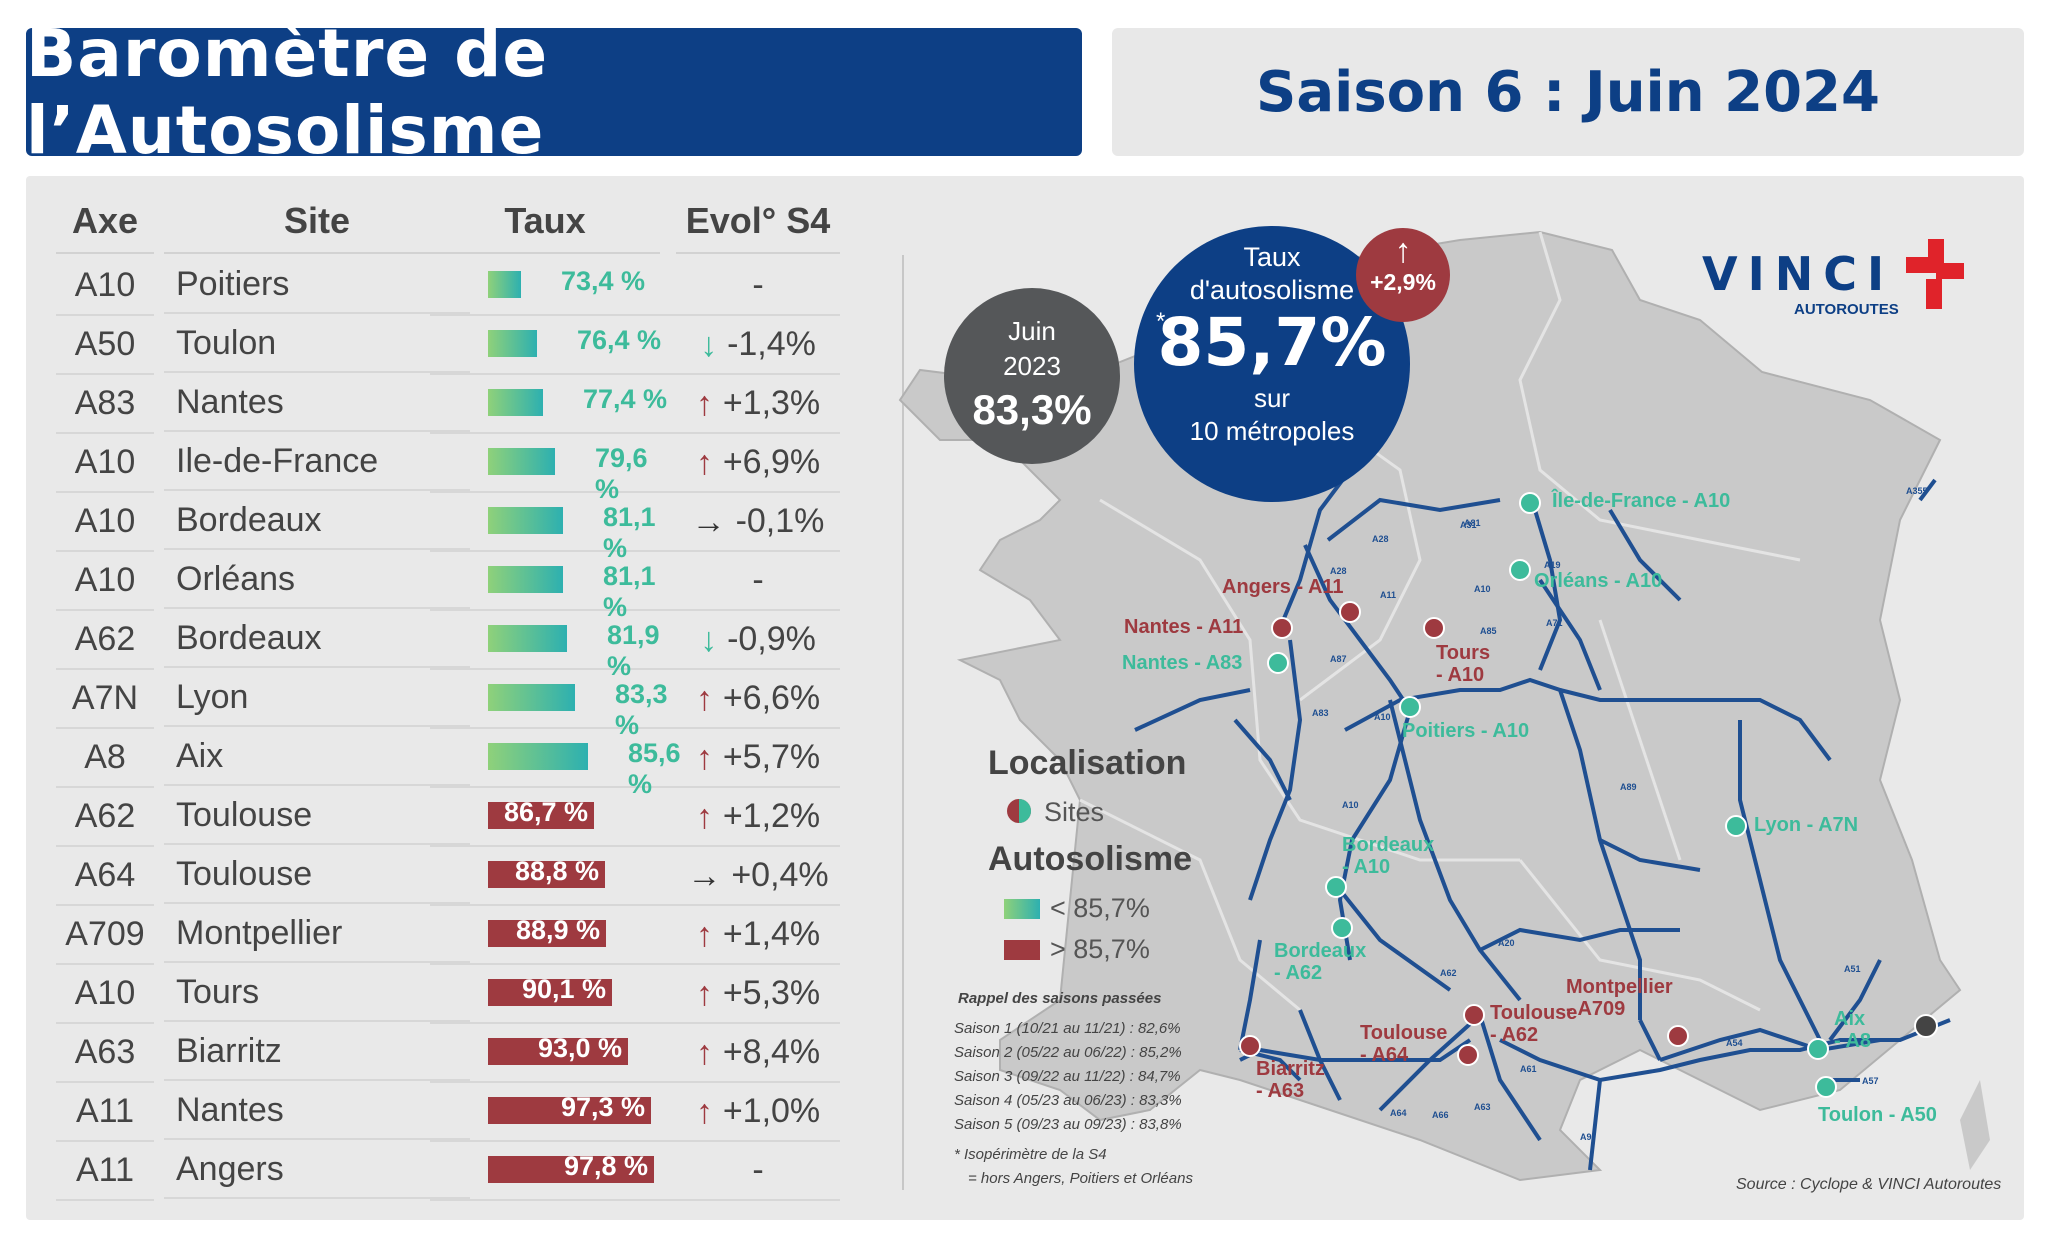 The height and width of the screenshot is (1243, 2048). Describe the element at coordinates (448, 469) in the screenshot. I see `table-row: A10 Ile-de-France 79,6 % ↑ +6,9%` at that location.